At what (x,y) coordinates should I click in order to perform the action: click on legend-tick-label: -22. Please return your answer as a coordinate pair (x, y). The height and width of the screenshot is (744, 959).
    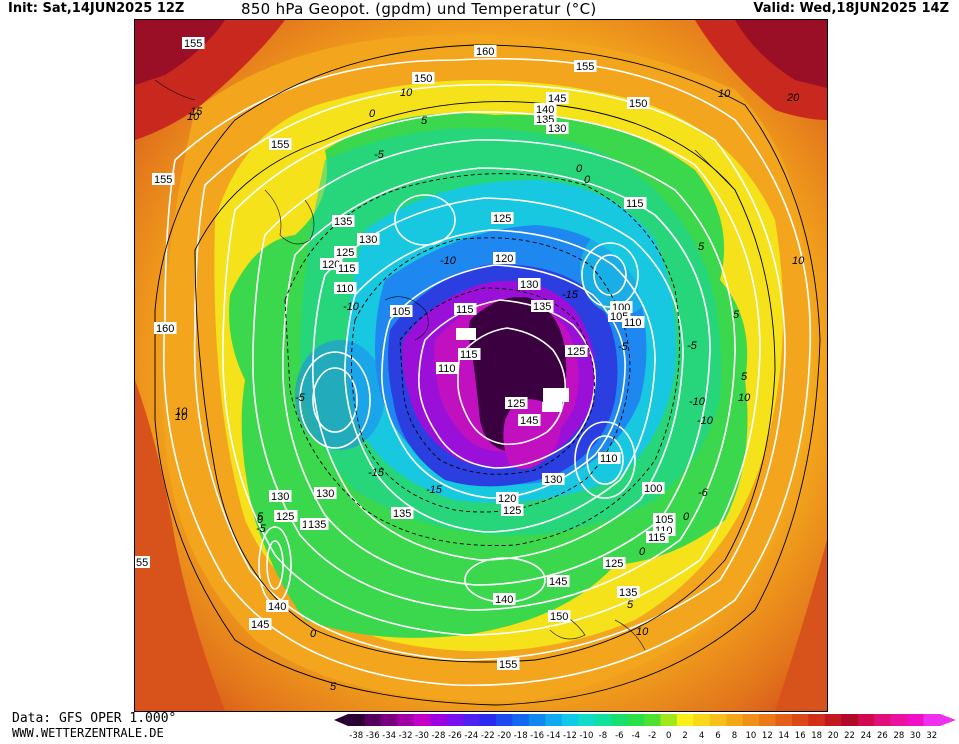
    Looking at the image, I should click on (488, 735).